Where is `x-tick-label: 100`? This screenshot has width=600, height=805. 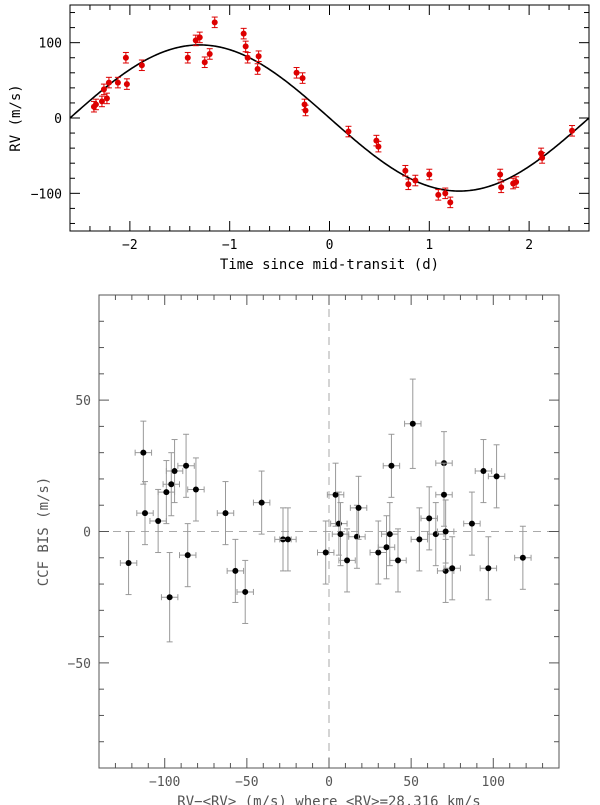 x-tick-label: 100 is located at coordinates (493, 782).